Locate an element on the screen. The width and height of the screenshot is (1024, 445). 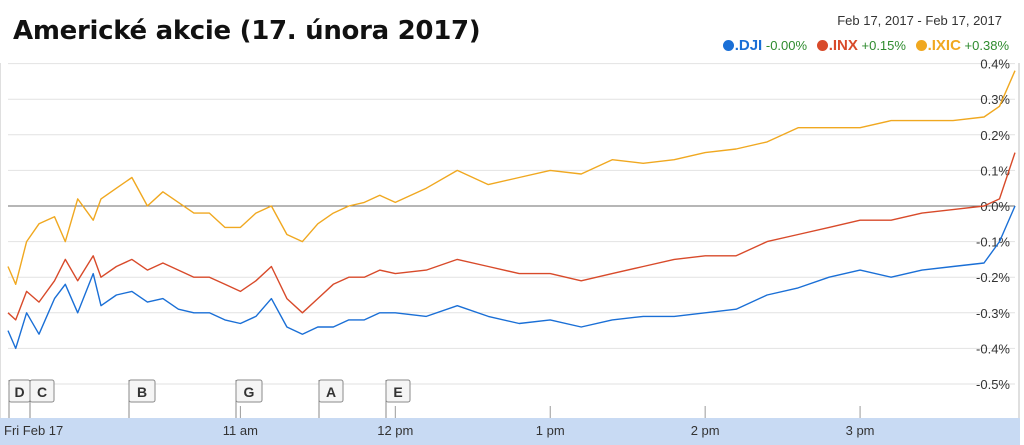
annotation-label: D is located at coordinates (19, 392).